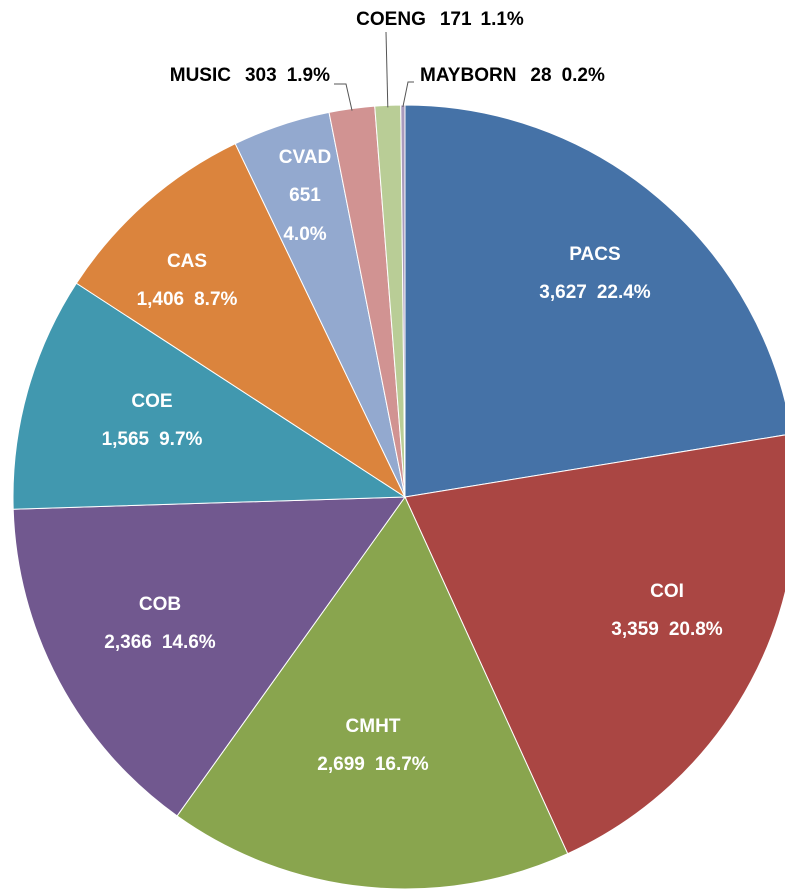 The height and width of the screenshot is (890, 785). What do you see at coordinates (696, 629) in the screenshot?
I see `percent-label: 20.8%` at bounding box center [696, 629].